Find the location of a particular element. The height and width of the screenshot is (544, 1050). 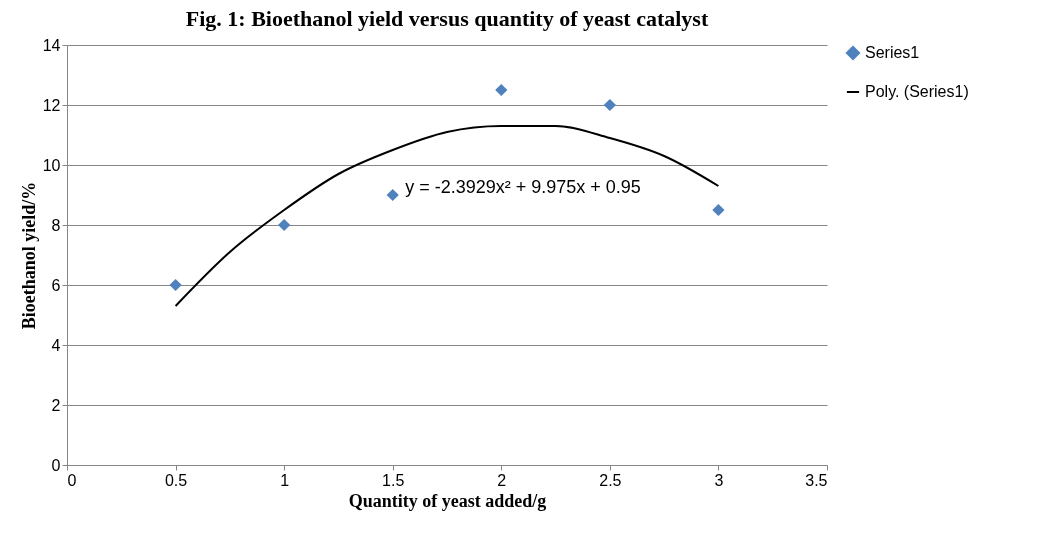

x-tick-label: 3.5 is located at coordinates (816, 480).